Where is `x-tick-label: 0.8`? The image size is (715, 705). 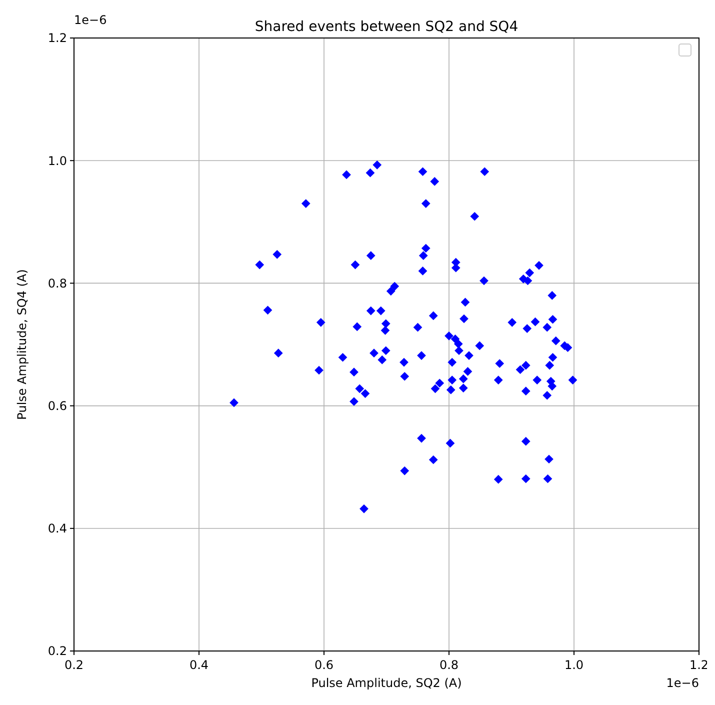 x-tick-label: 0.8 is located at coordinates (449, 665).